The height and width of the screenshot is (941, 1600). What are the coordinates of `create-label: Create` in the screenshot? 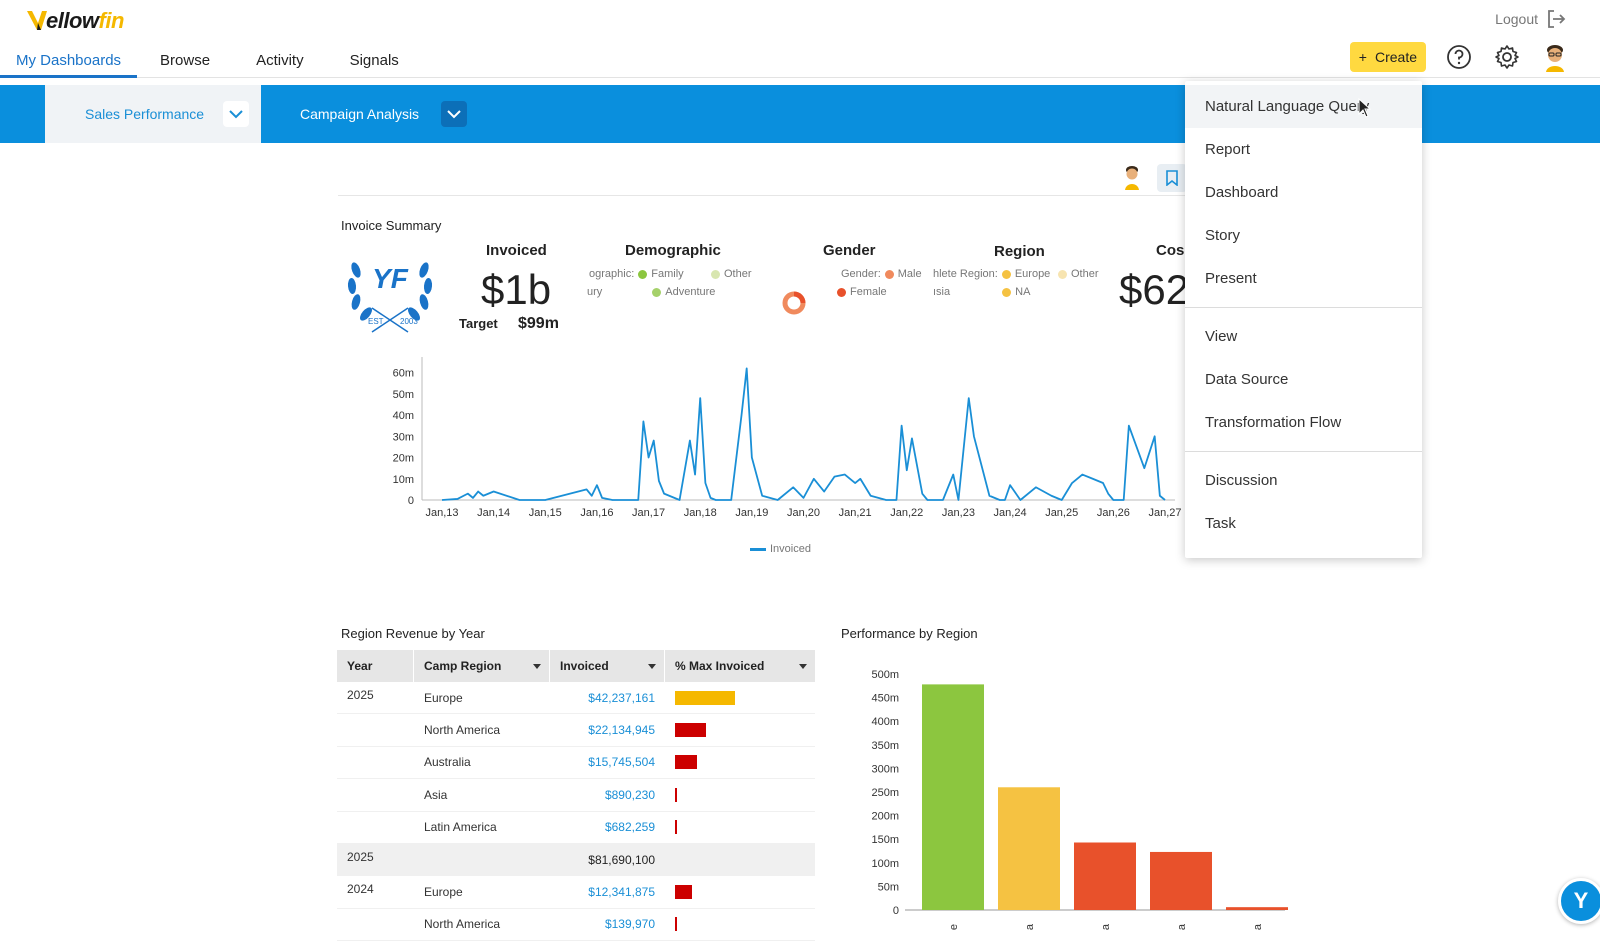 It's located at (1395, 57).